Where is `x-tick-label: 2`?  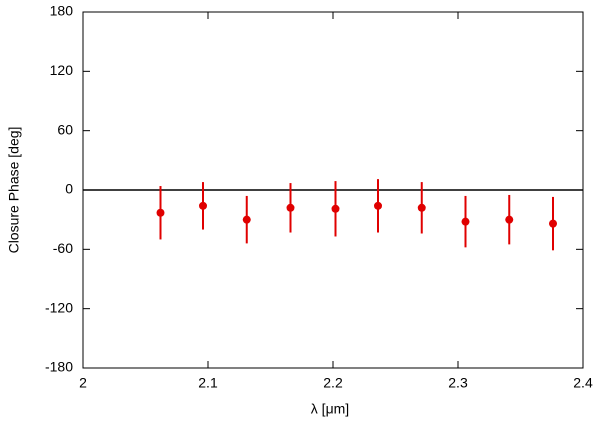
x-tick-label: 2 is located at coordinates (83, 383).